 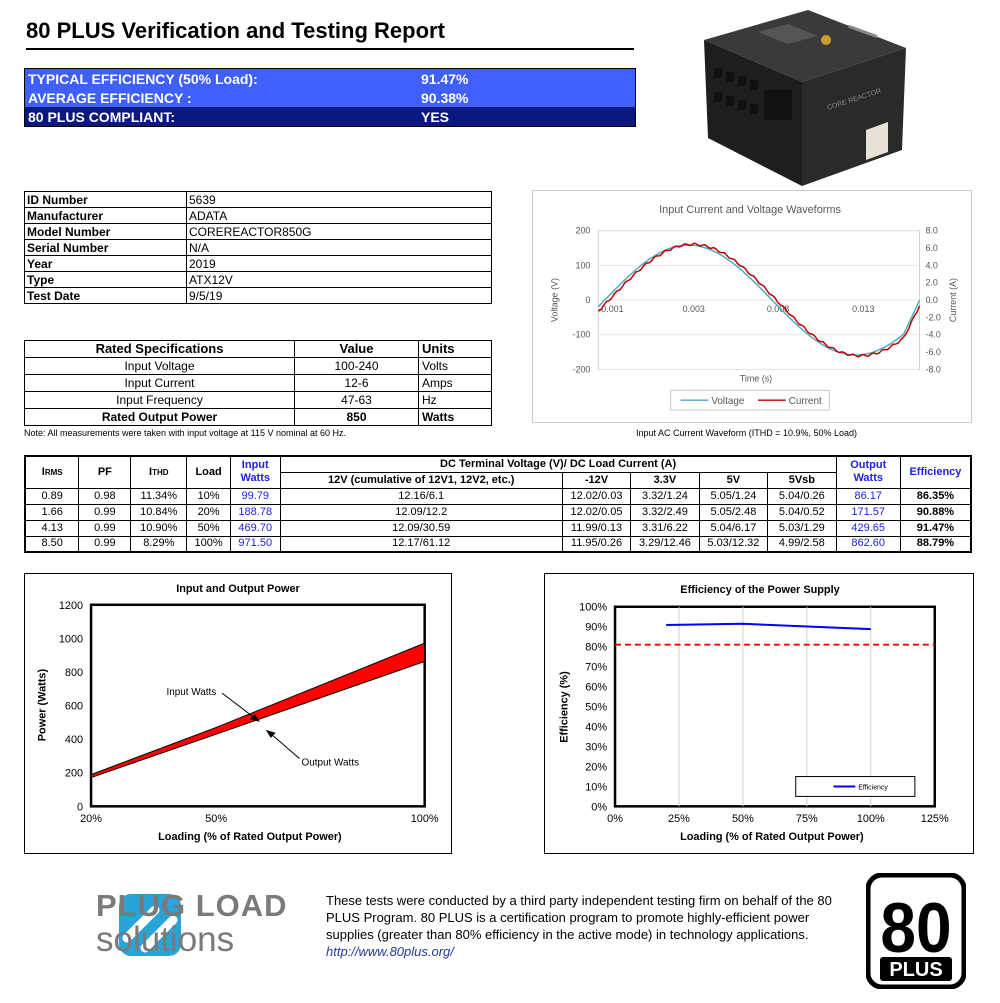 What do you see at coordinates (733, 528) in the screenshot?
I see `cell-v5: 5.04/6.17` at bounding box center [733, 528].